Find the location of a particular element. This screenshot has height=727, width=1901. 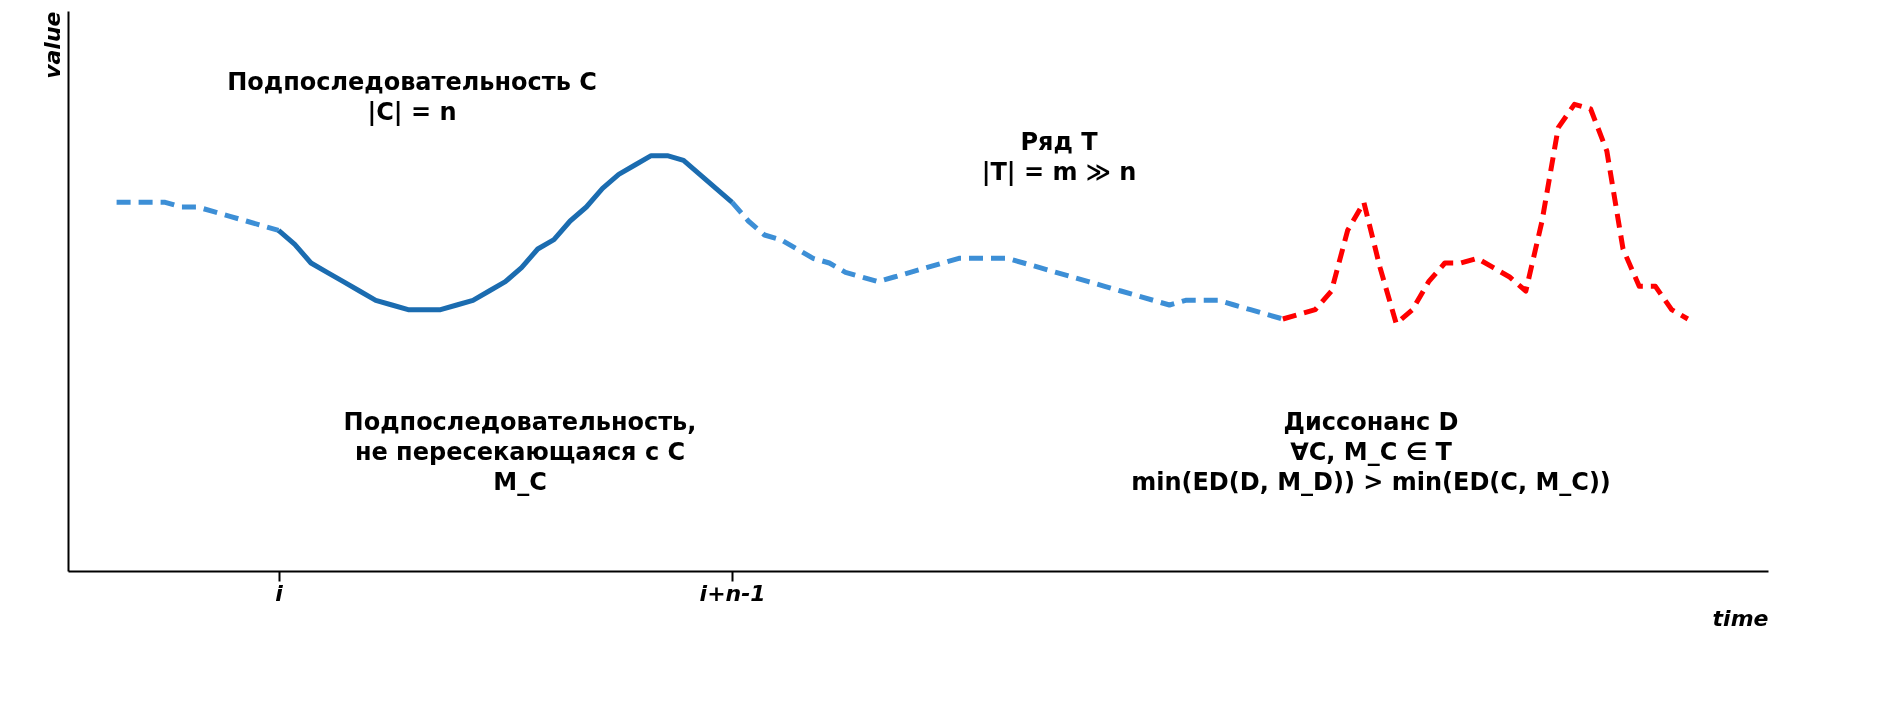

x-axis-title: time is located at coordinates (1740, 618).